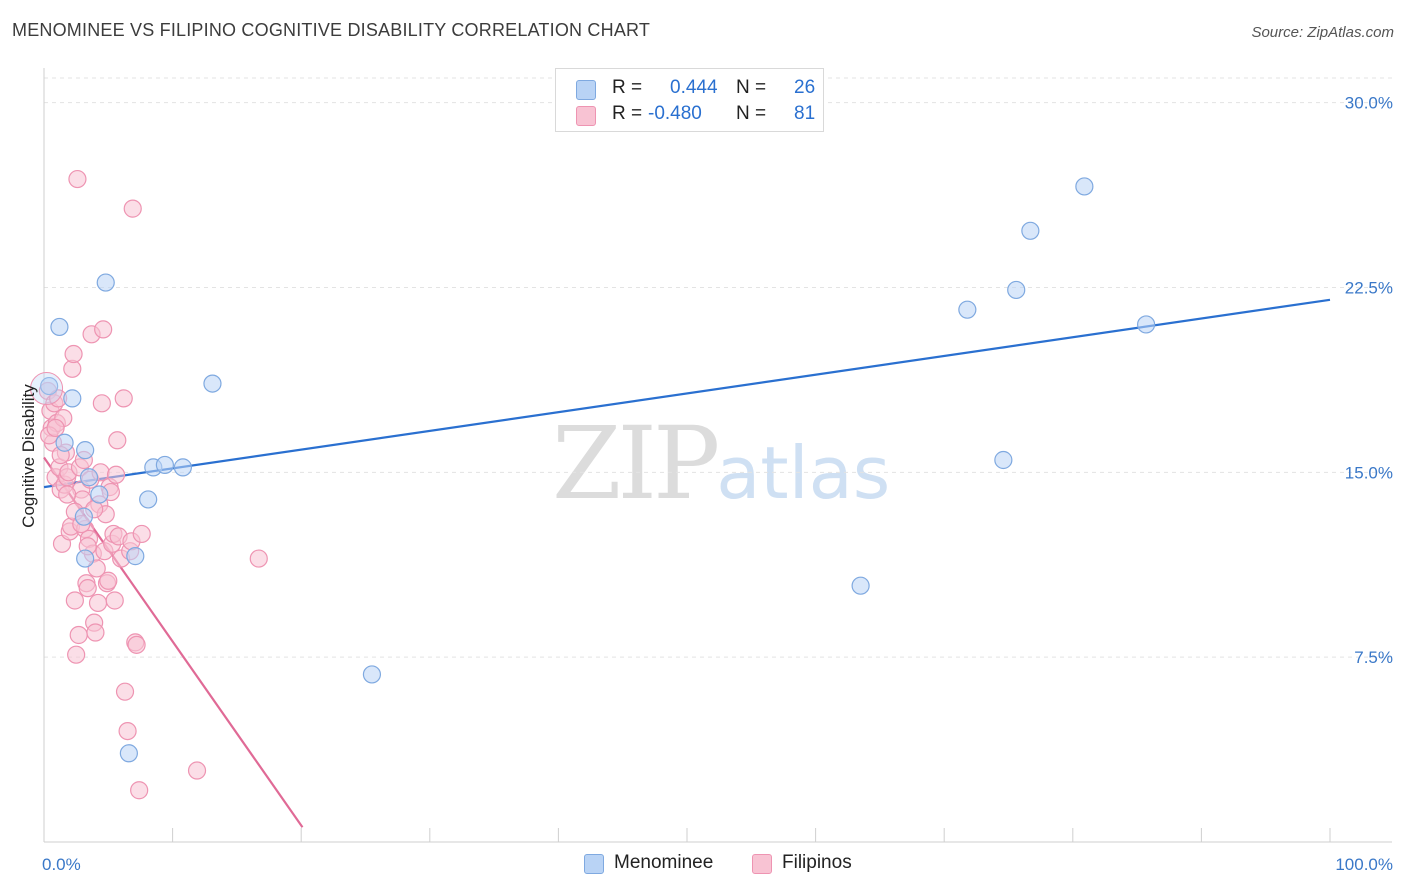 The width and height of the screenshot is (1406, 892). Describe the element at coordinates (762, 864) in the screenshot. I see `bottom-legend-swatch-filipinos` at that location.